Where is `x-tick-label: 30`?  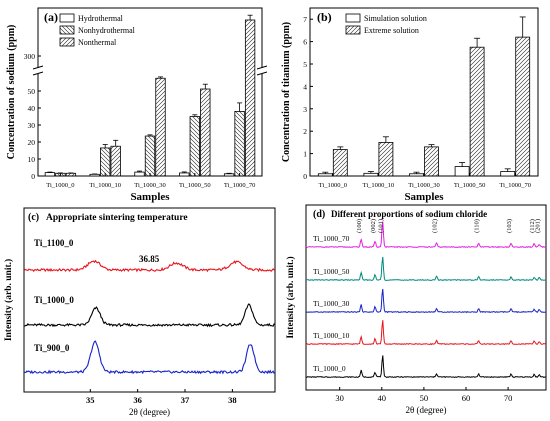 x-tick-label: 30 is located at coordinates (339, 398).